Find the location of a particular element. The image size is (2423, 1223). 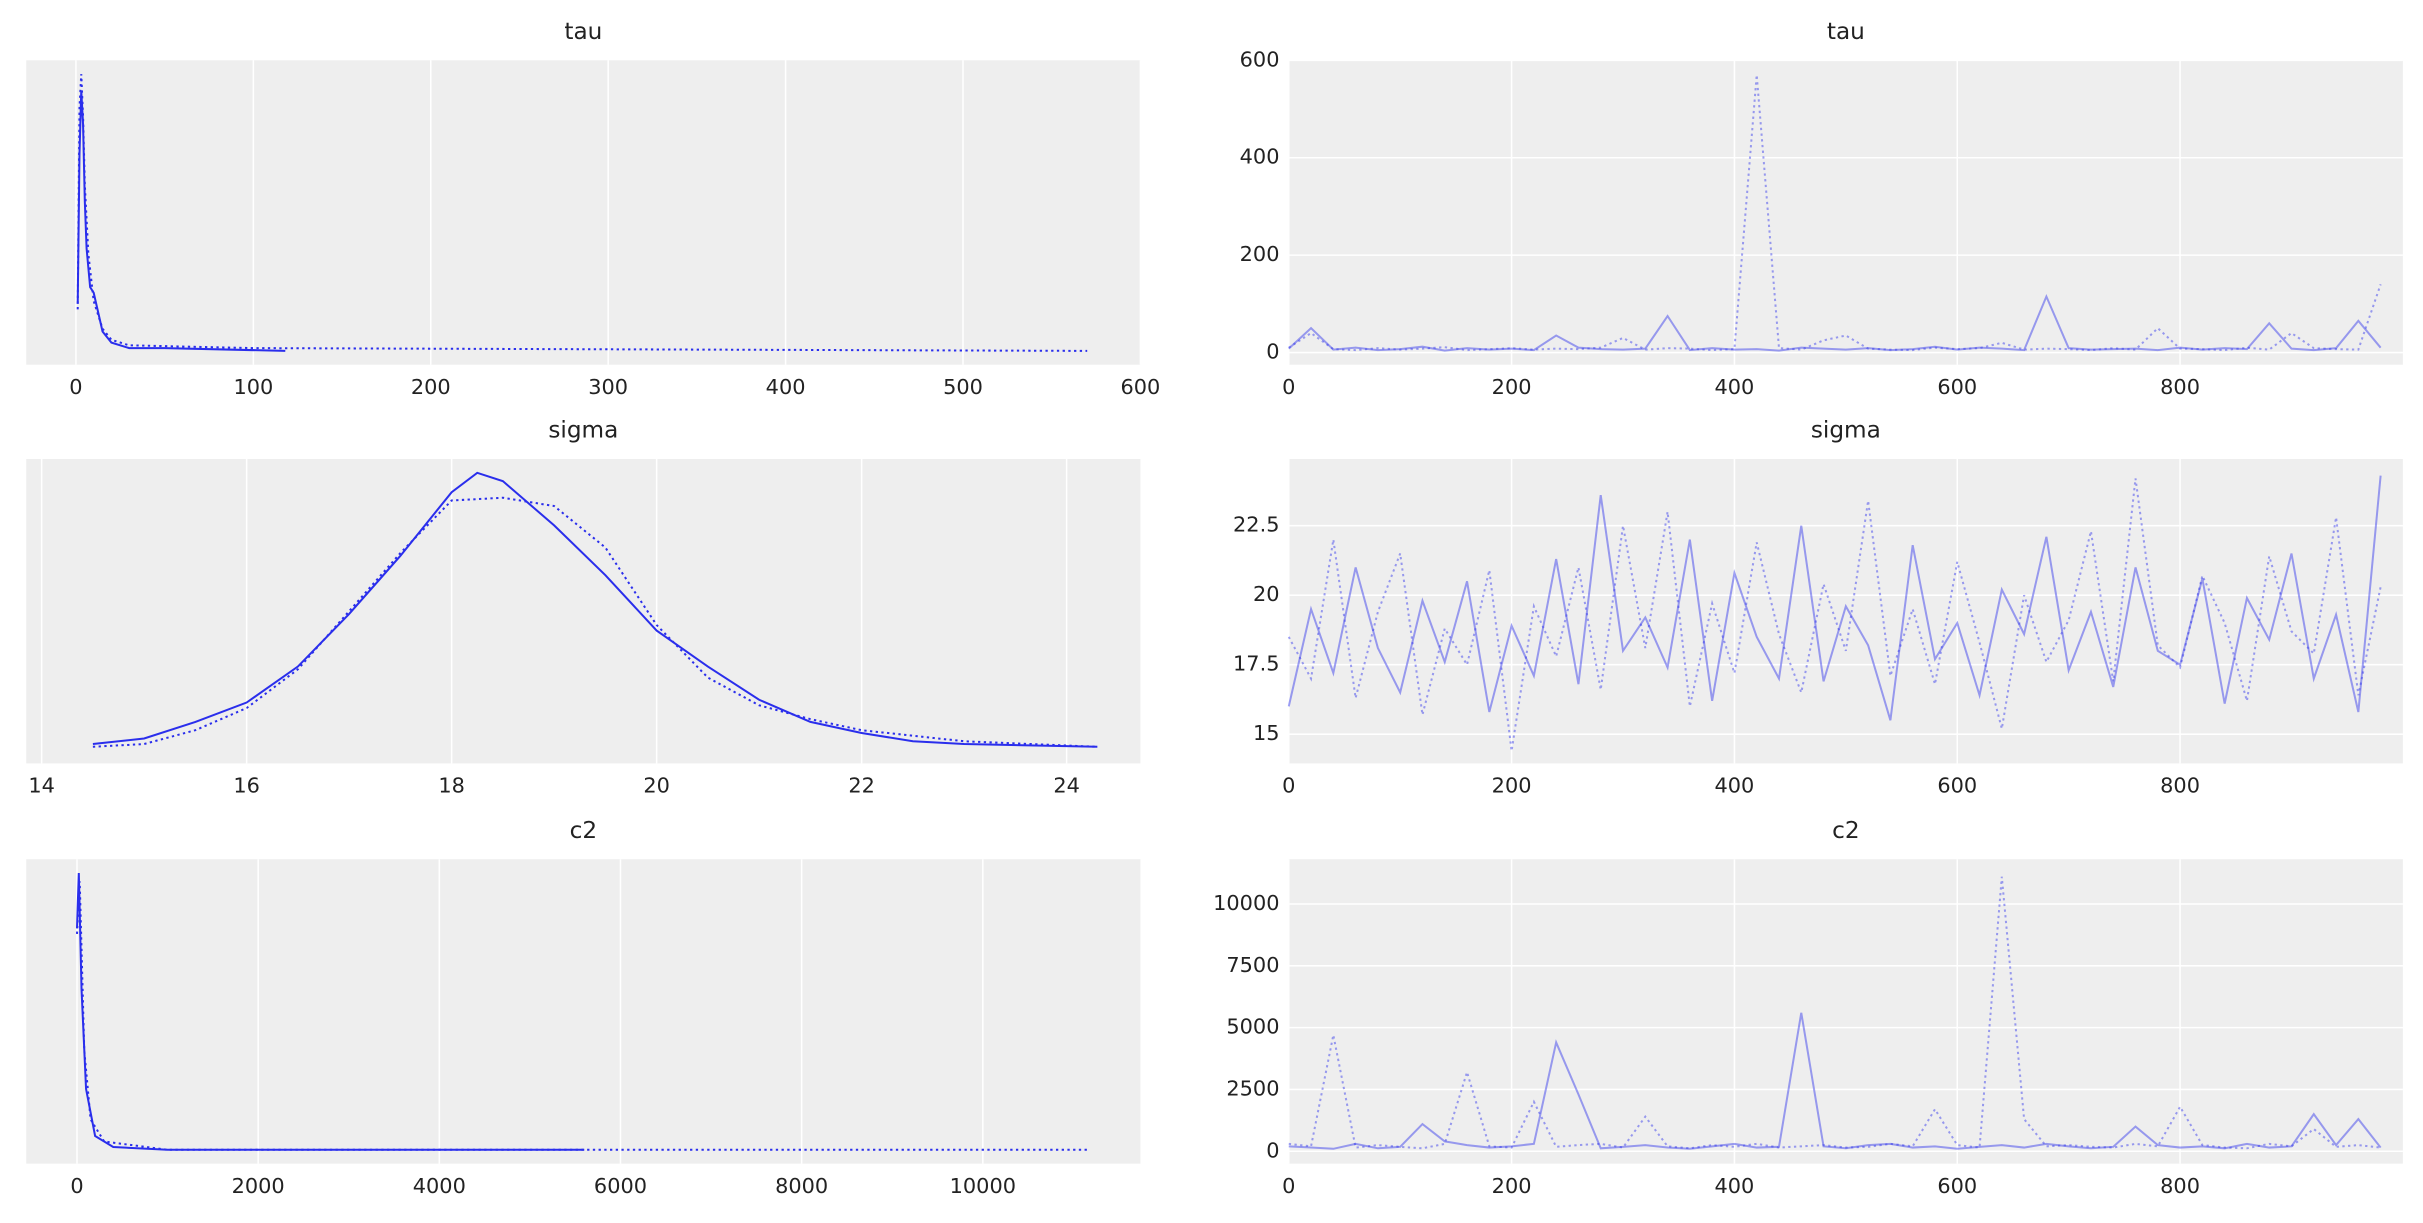

y-tick-label: 17.5 is located at coordinates (1256, 664).